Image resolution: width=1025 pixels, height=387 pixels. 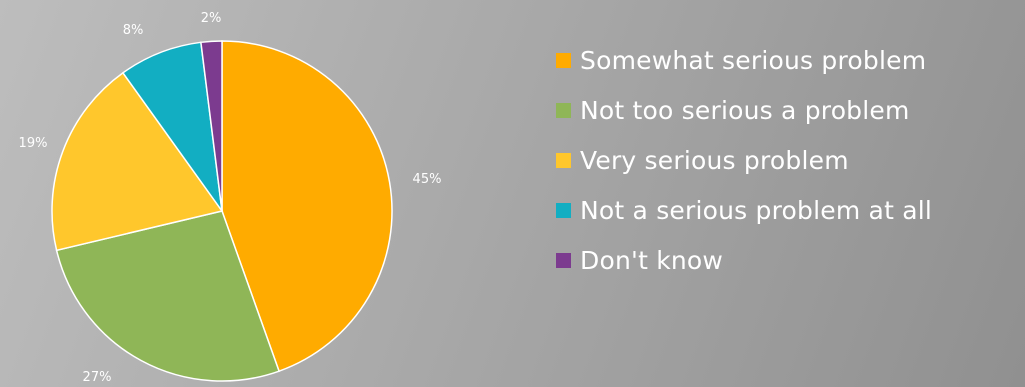 I want to click on legend-item: Not a serious problem at all, so click(x=790, y=210).